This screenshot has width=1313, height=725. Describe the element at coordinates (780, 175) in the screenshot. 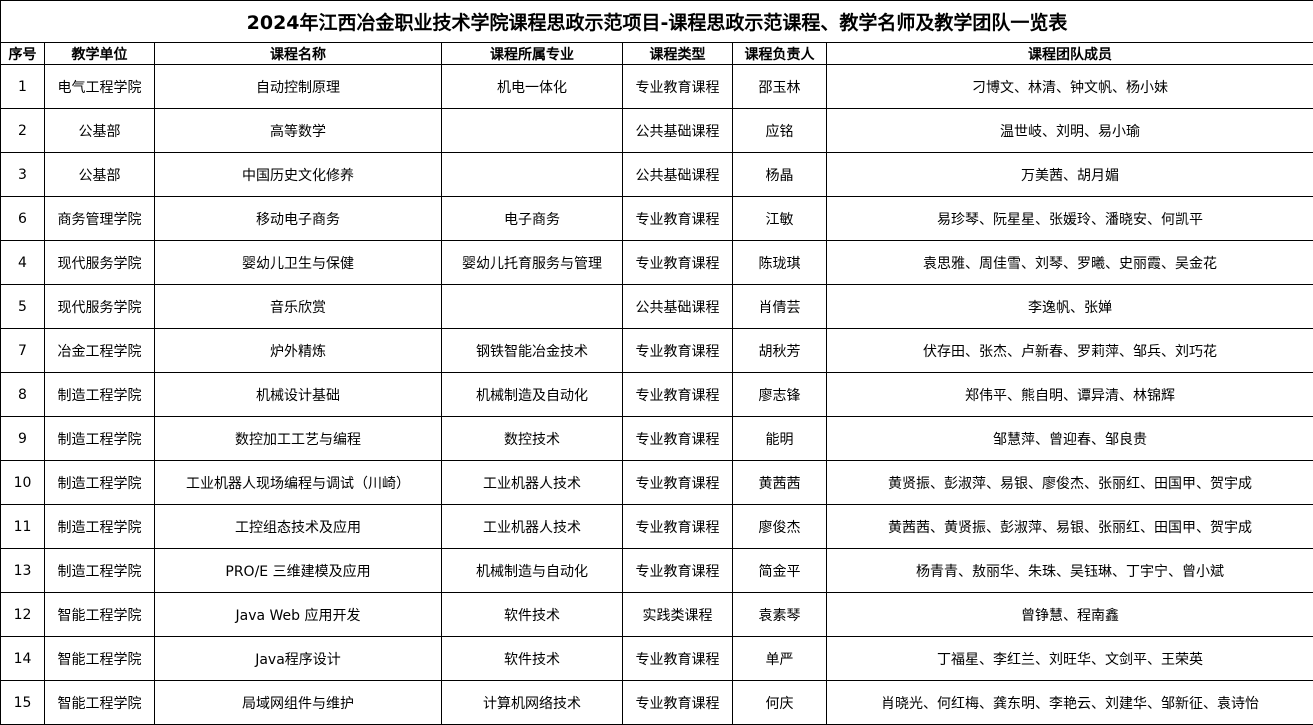

I see `cell-leader: 杨晶` at that location.